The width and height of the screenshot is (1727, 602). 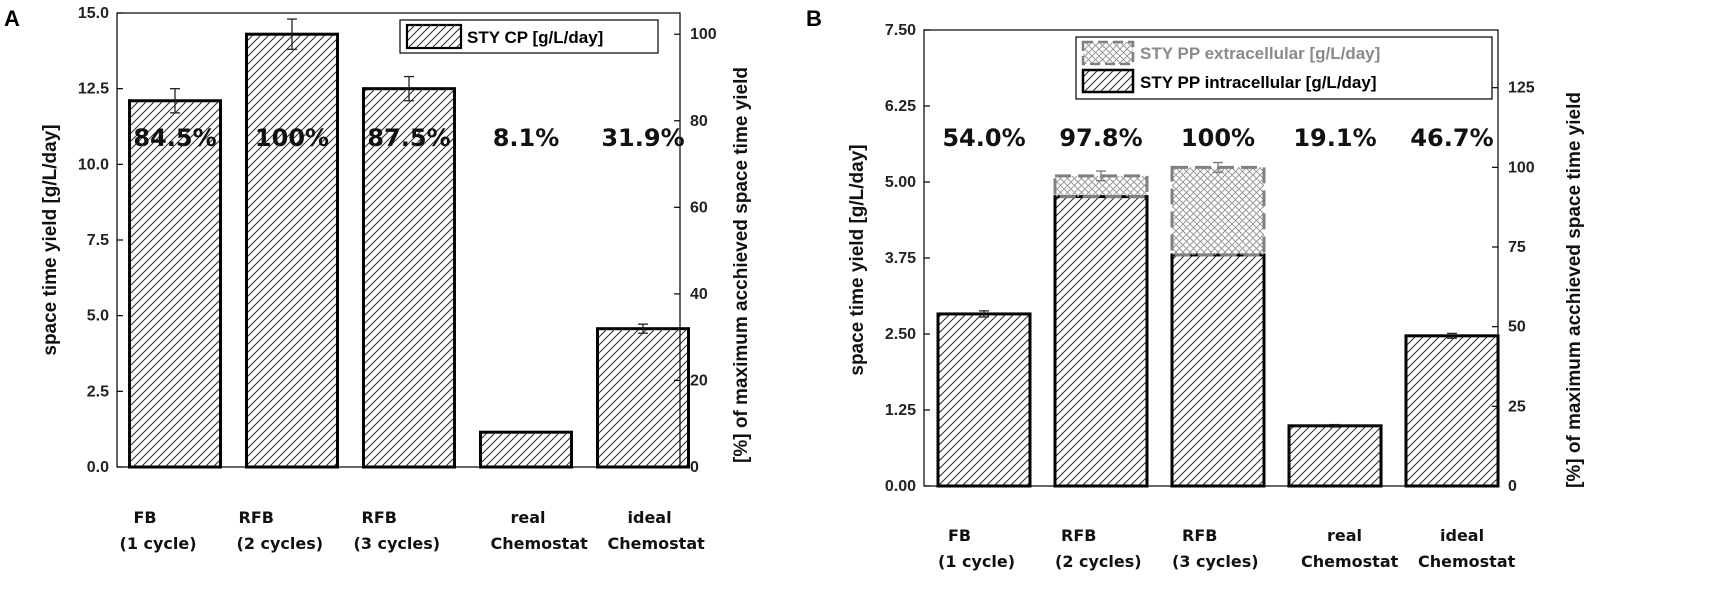 What do you see at coordinates (98, 316) in the screenshot?
I see `y-tick-label: 5.0` at bounding box center [98, 316].